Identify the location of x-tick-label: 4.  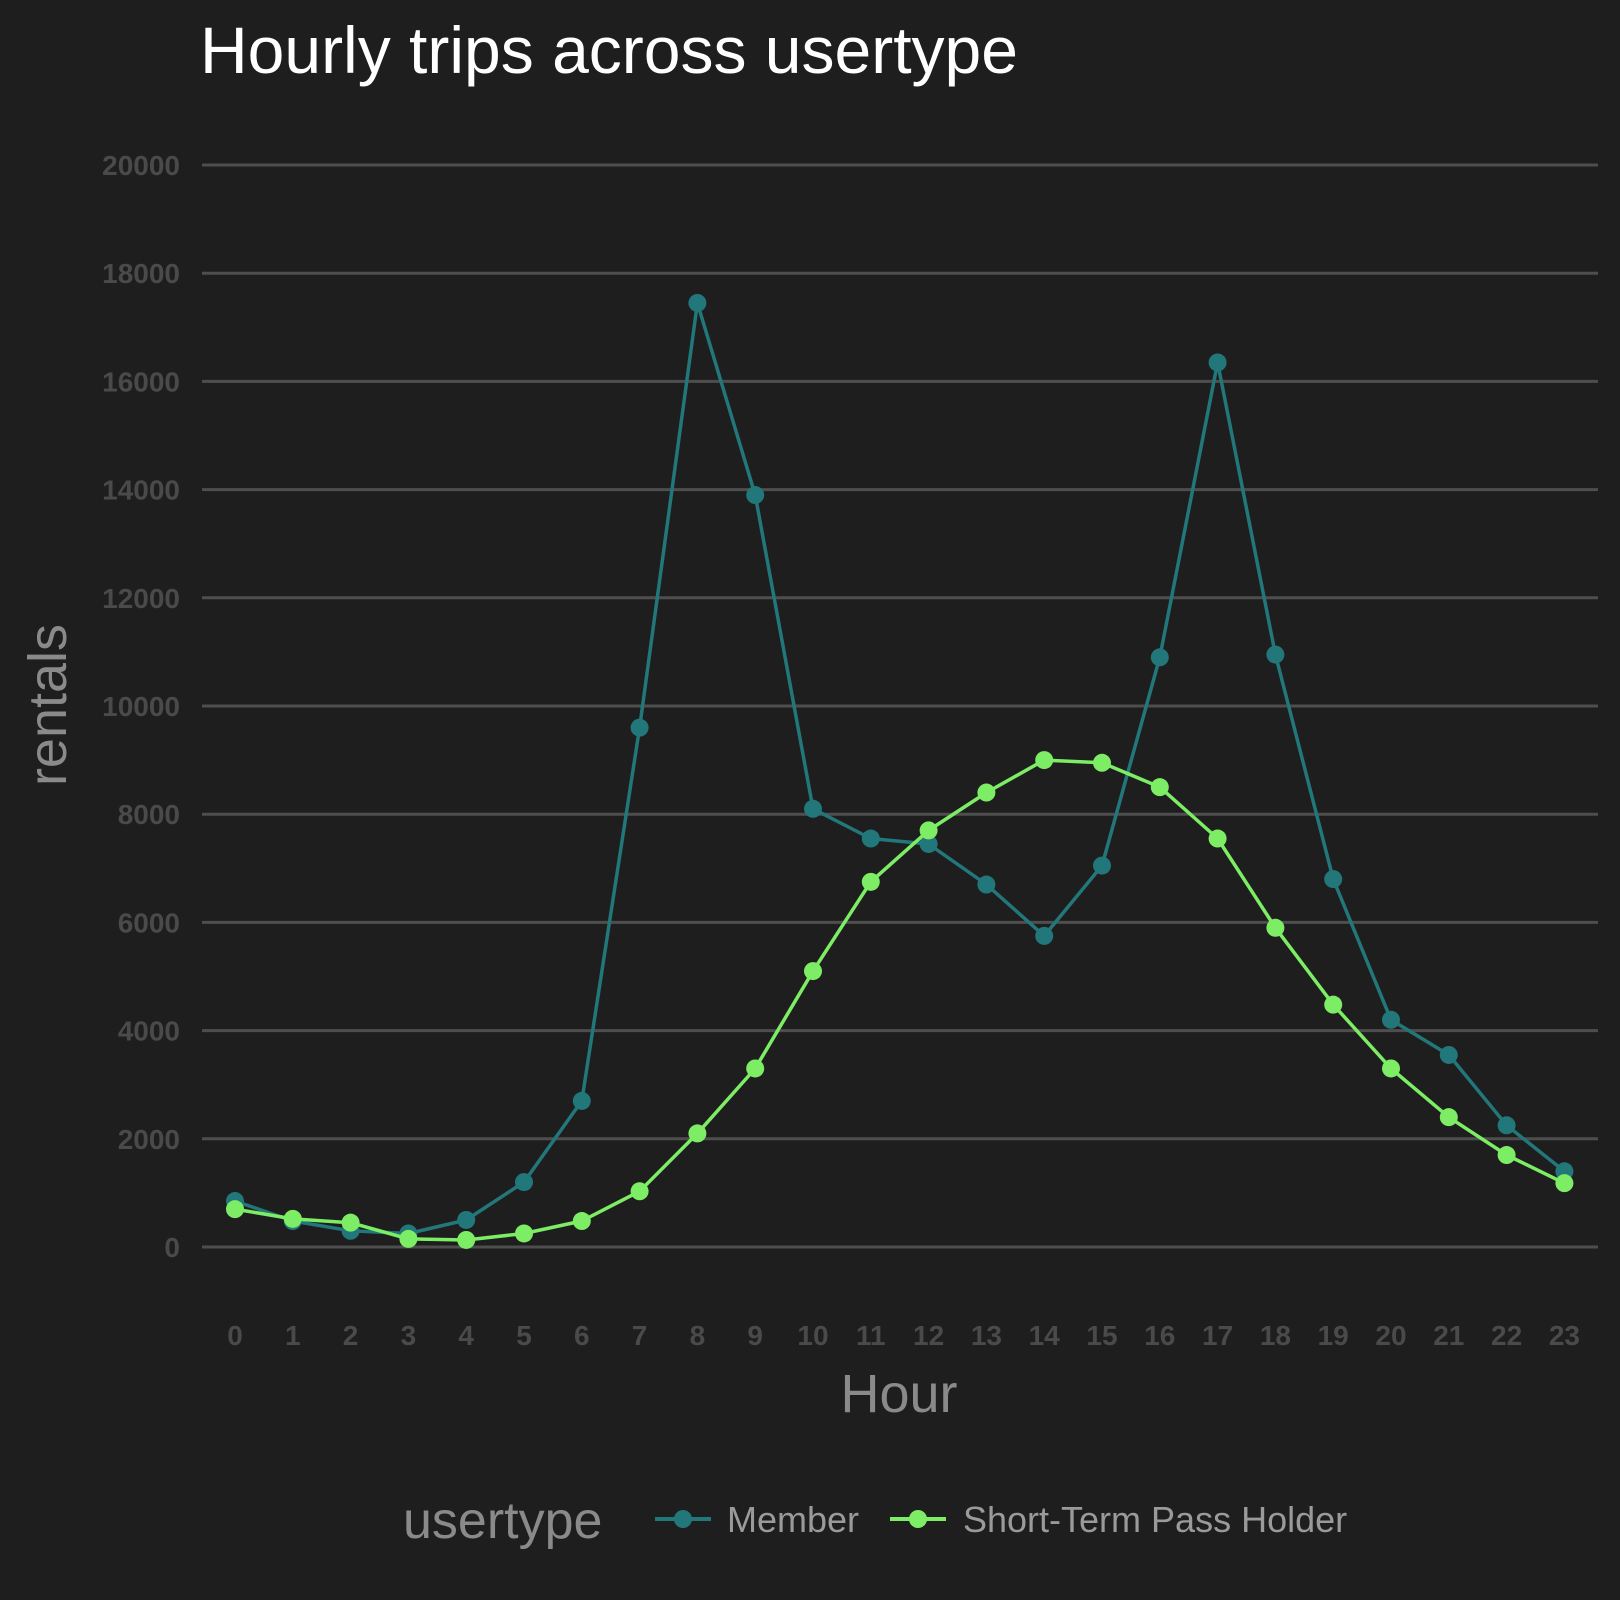
(466, 1335).